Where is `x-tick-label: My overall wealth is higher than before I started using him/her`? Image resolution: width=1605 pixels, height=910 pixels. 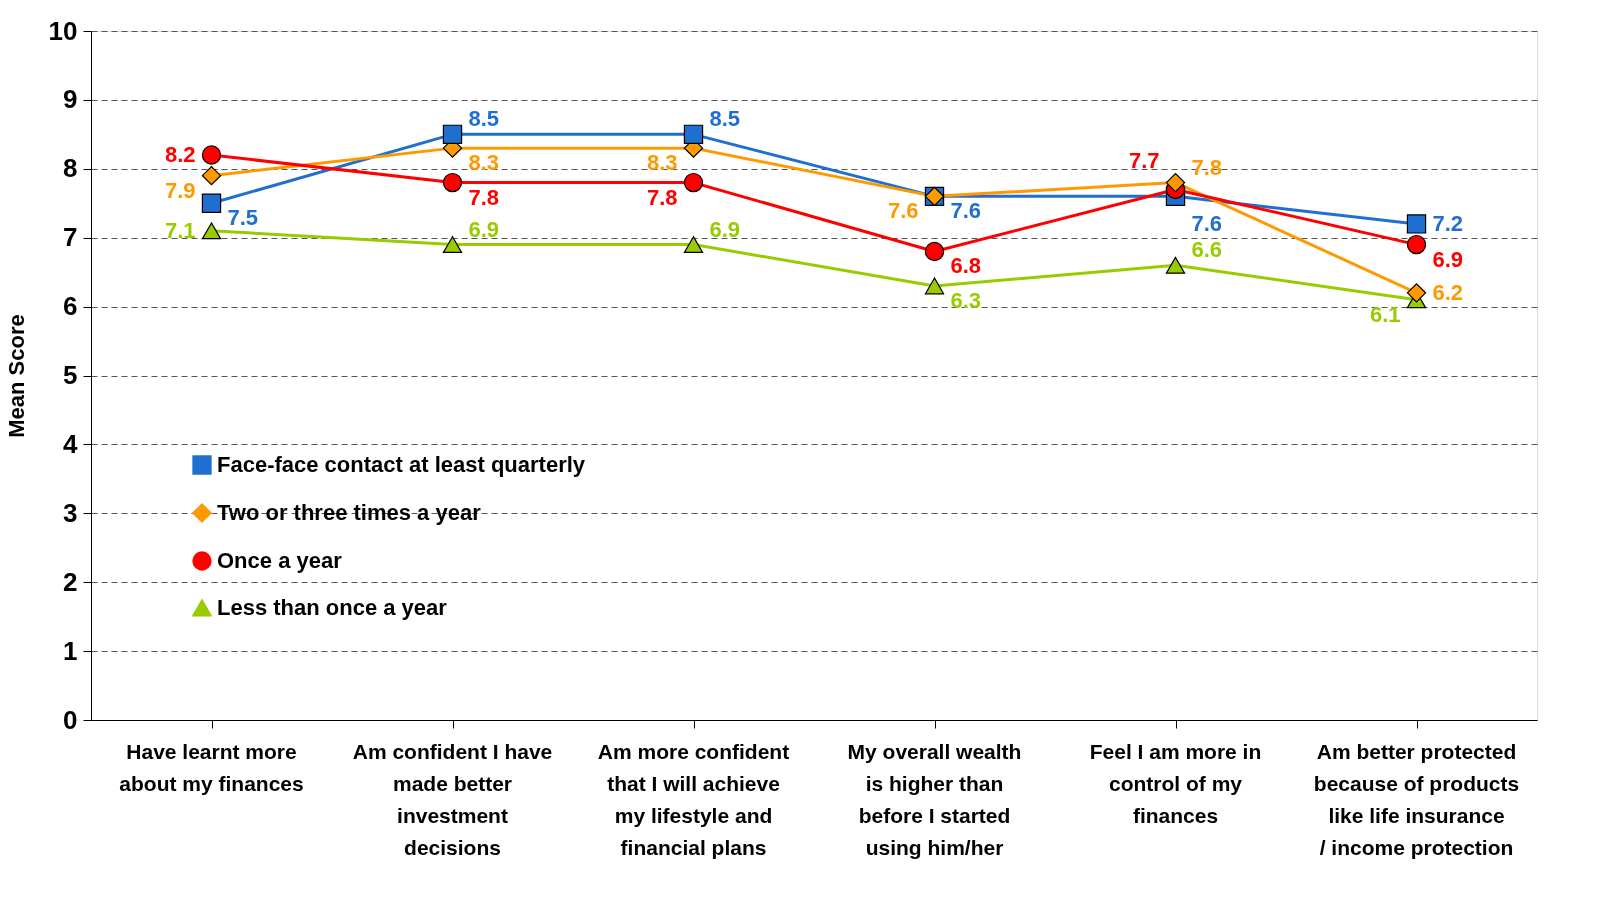 x-tick-label: My overall wealth is higher than before I started using him/her is located at coordinates (934, 799).